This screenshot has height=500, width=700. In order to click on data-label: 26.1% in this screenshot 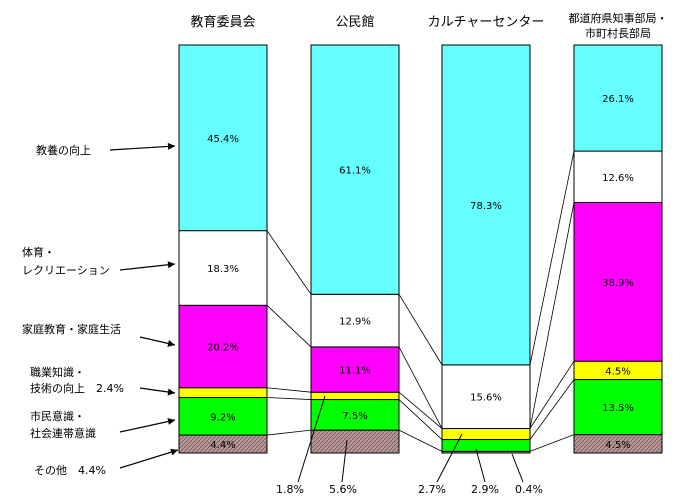, I will do `click(618, 99)`.